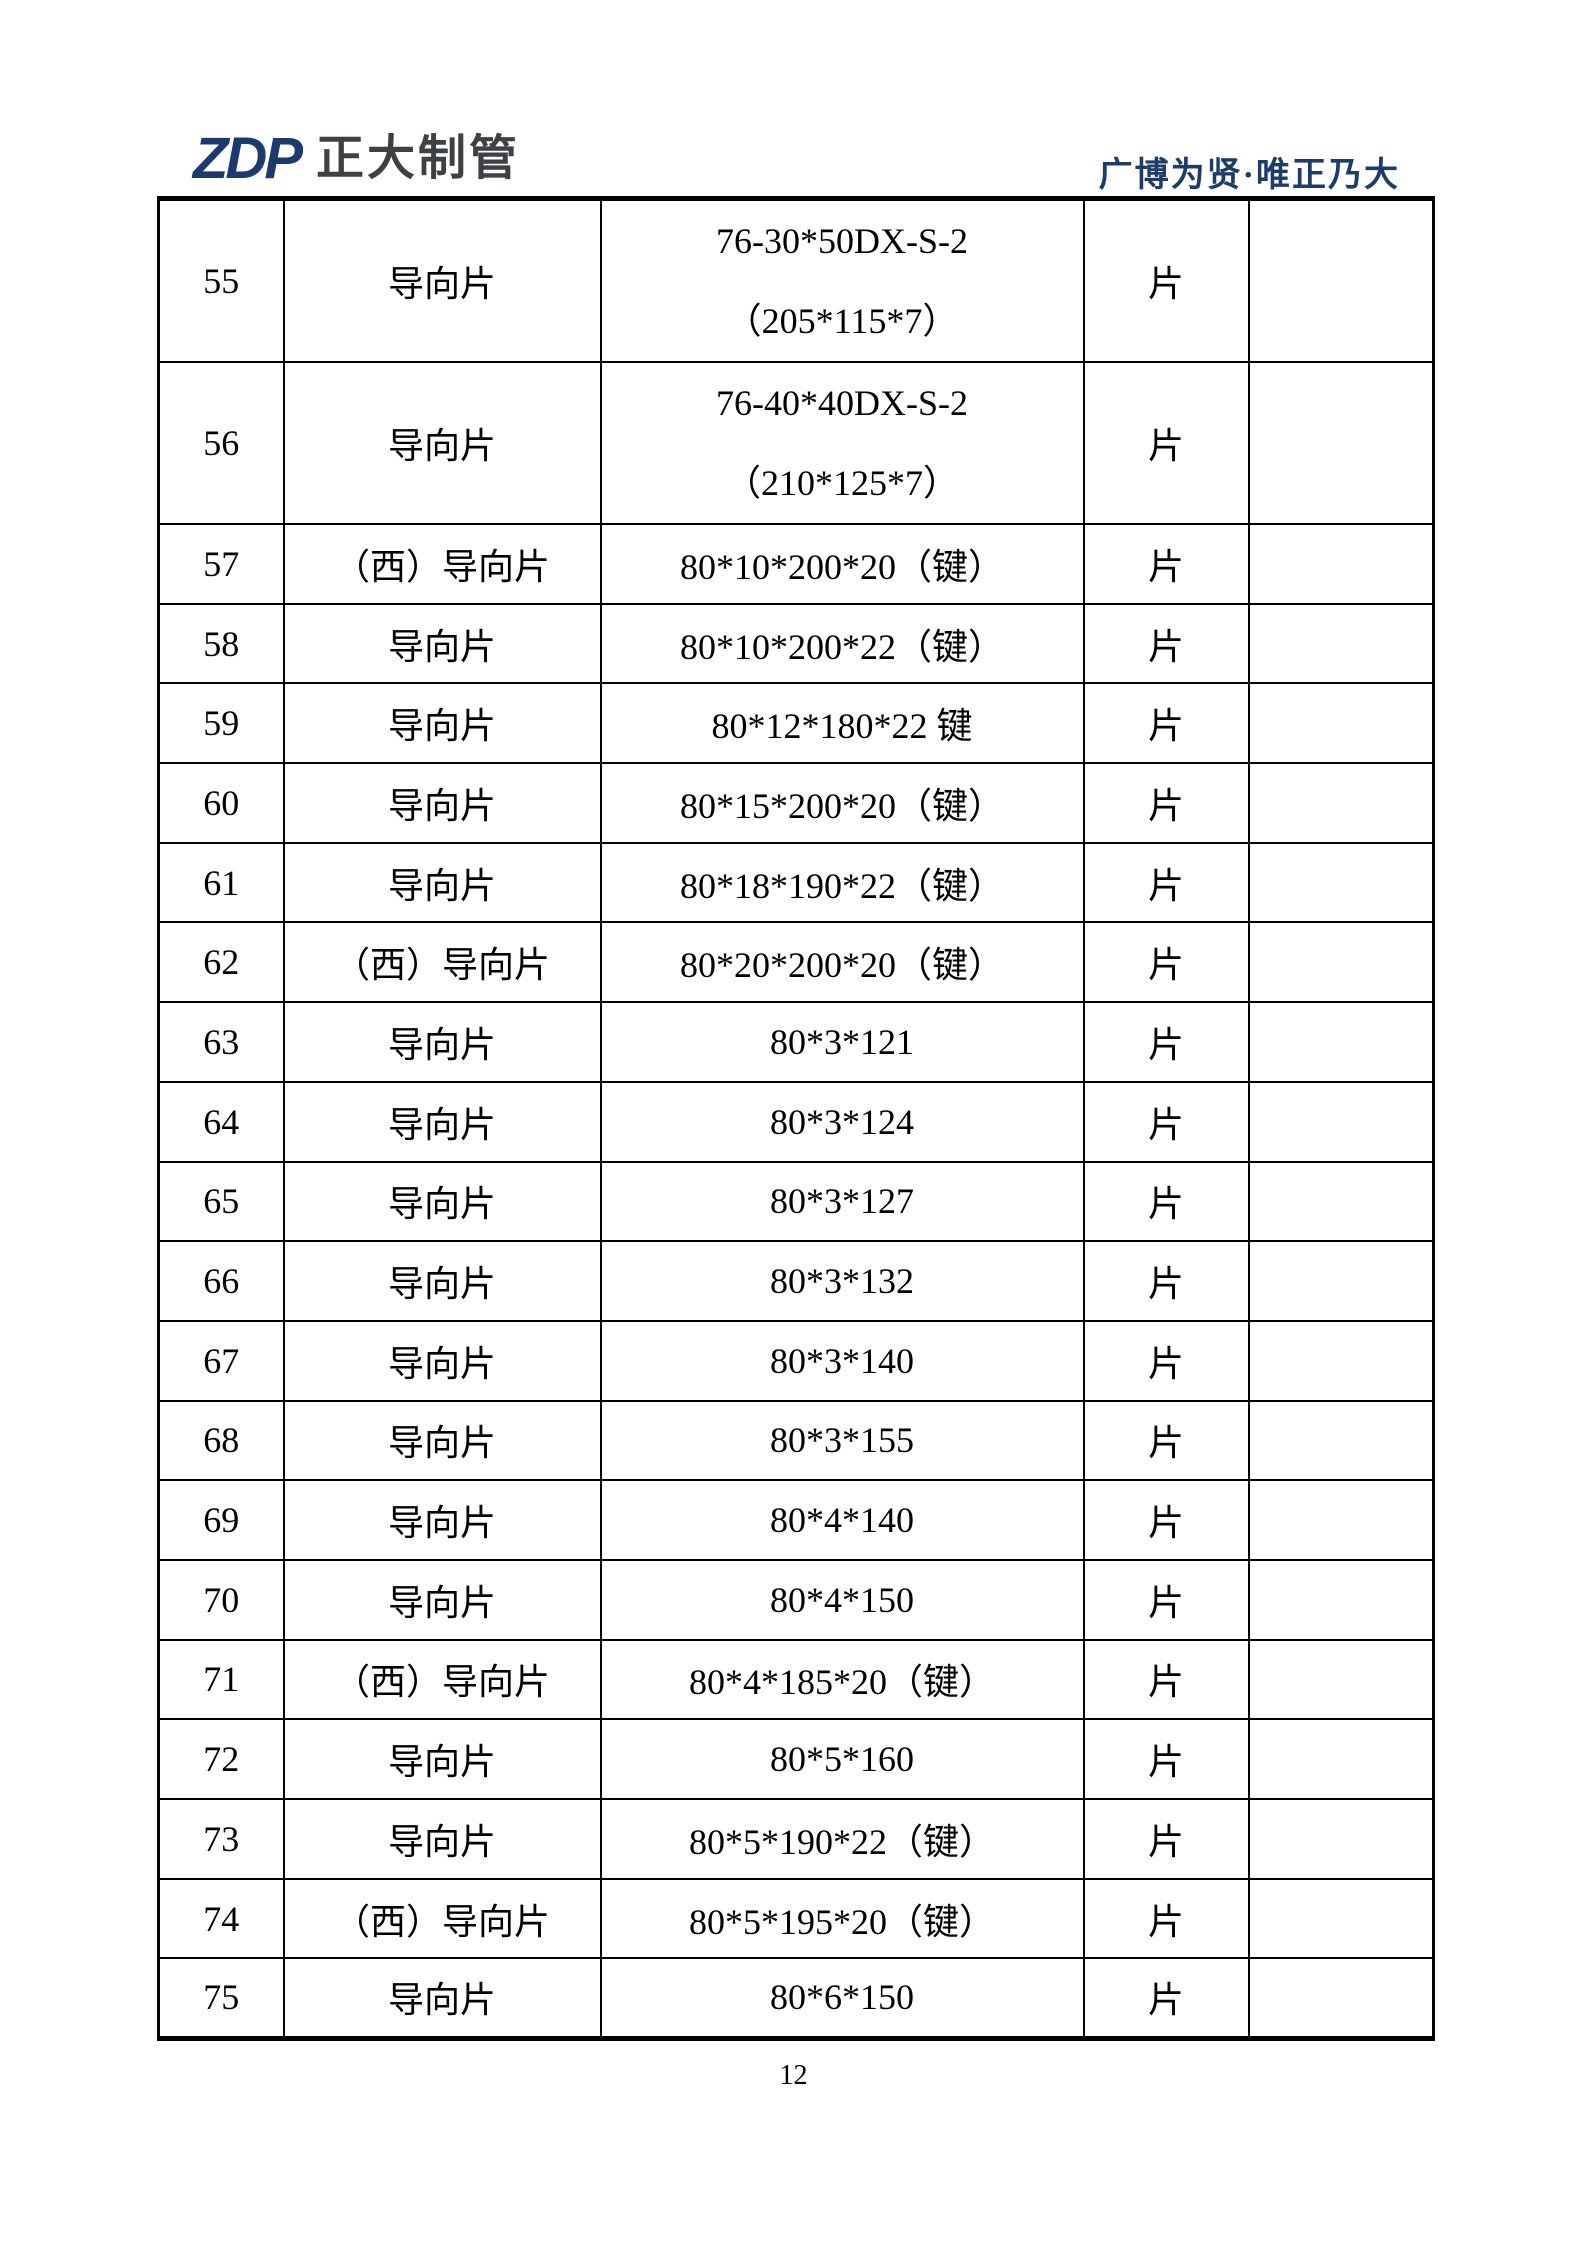 Image resolution: width=1587 pixels, height=2245 pixels. I want to click on company-name: 正大制管, so click(418, 158).